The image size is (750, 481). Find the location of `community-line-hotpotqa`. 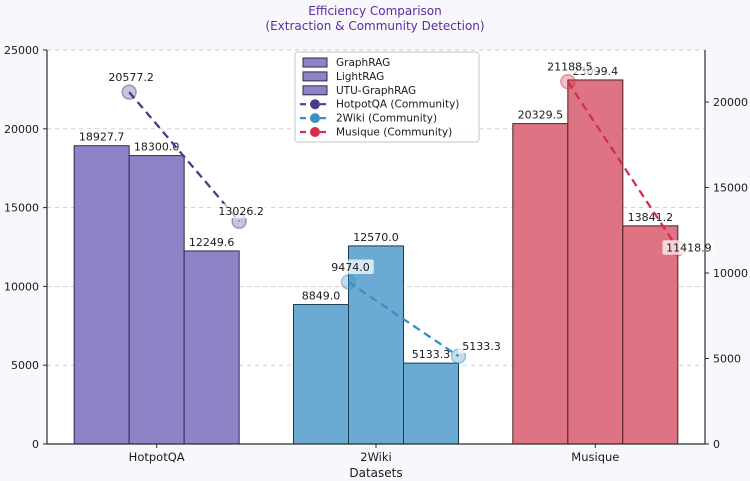

community-line-hotpotqa is located at coordinates (184, 156).